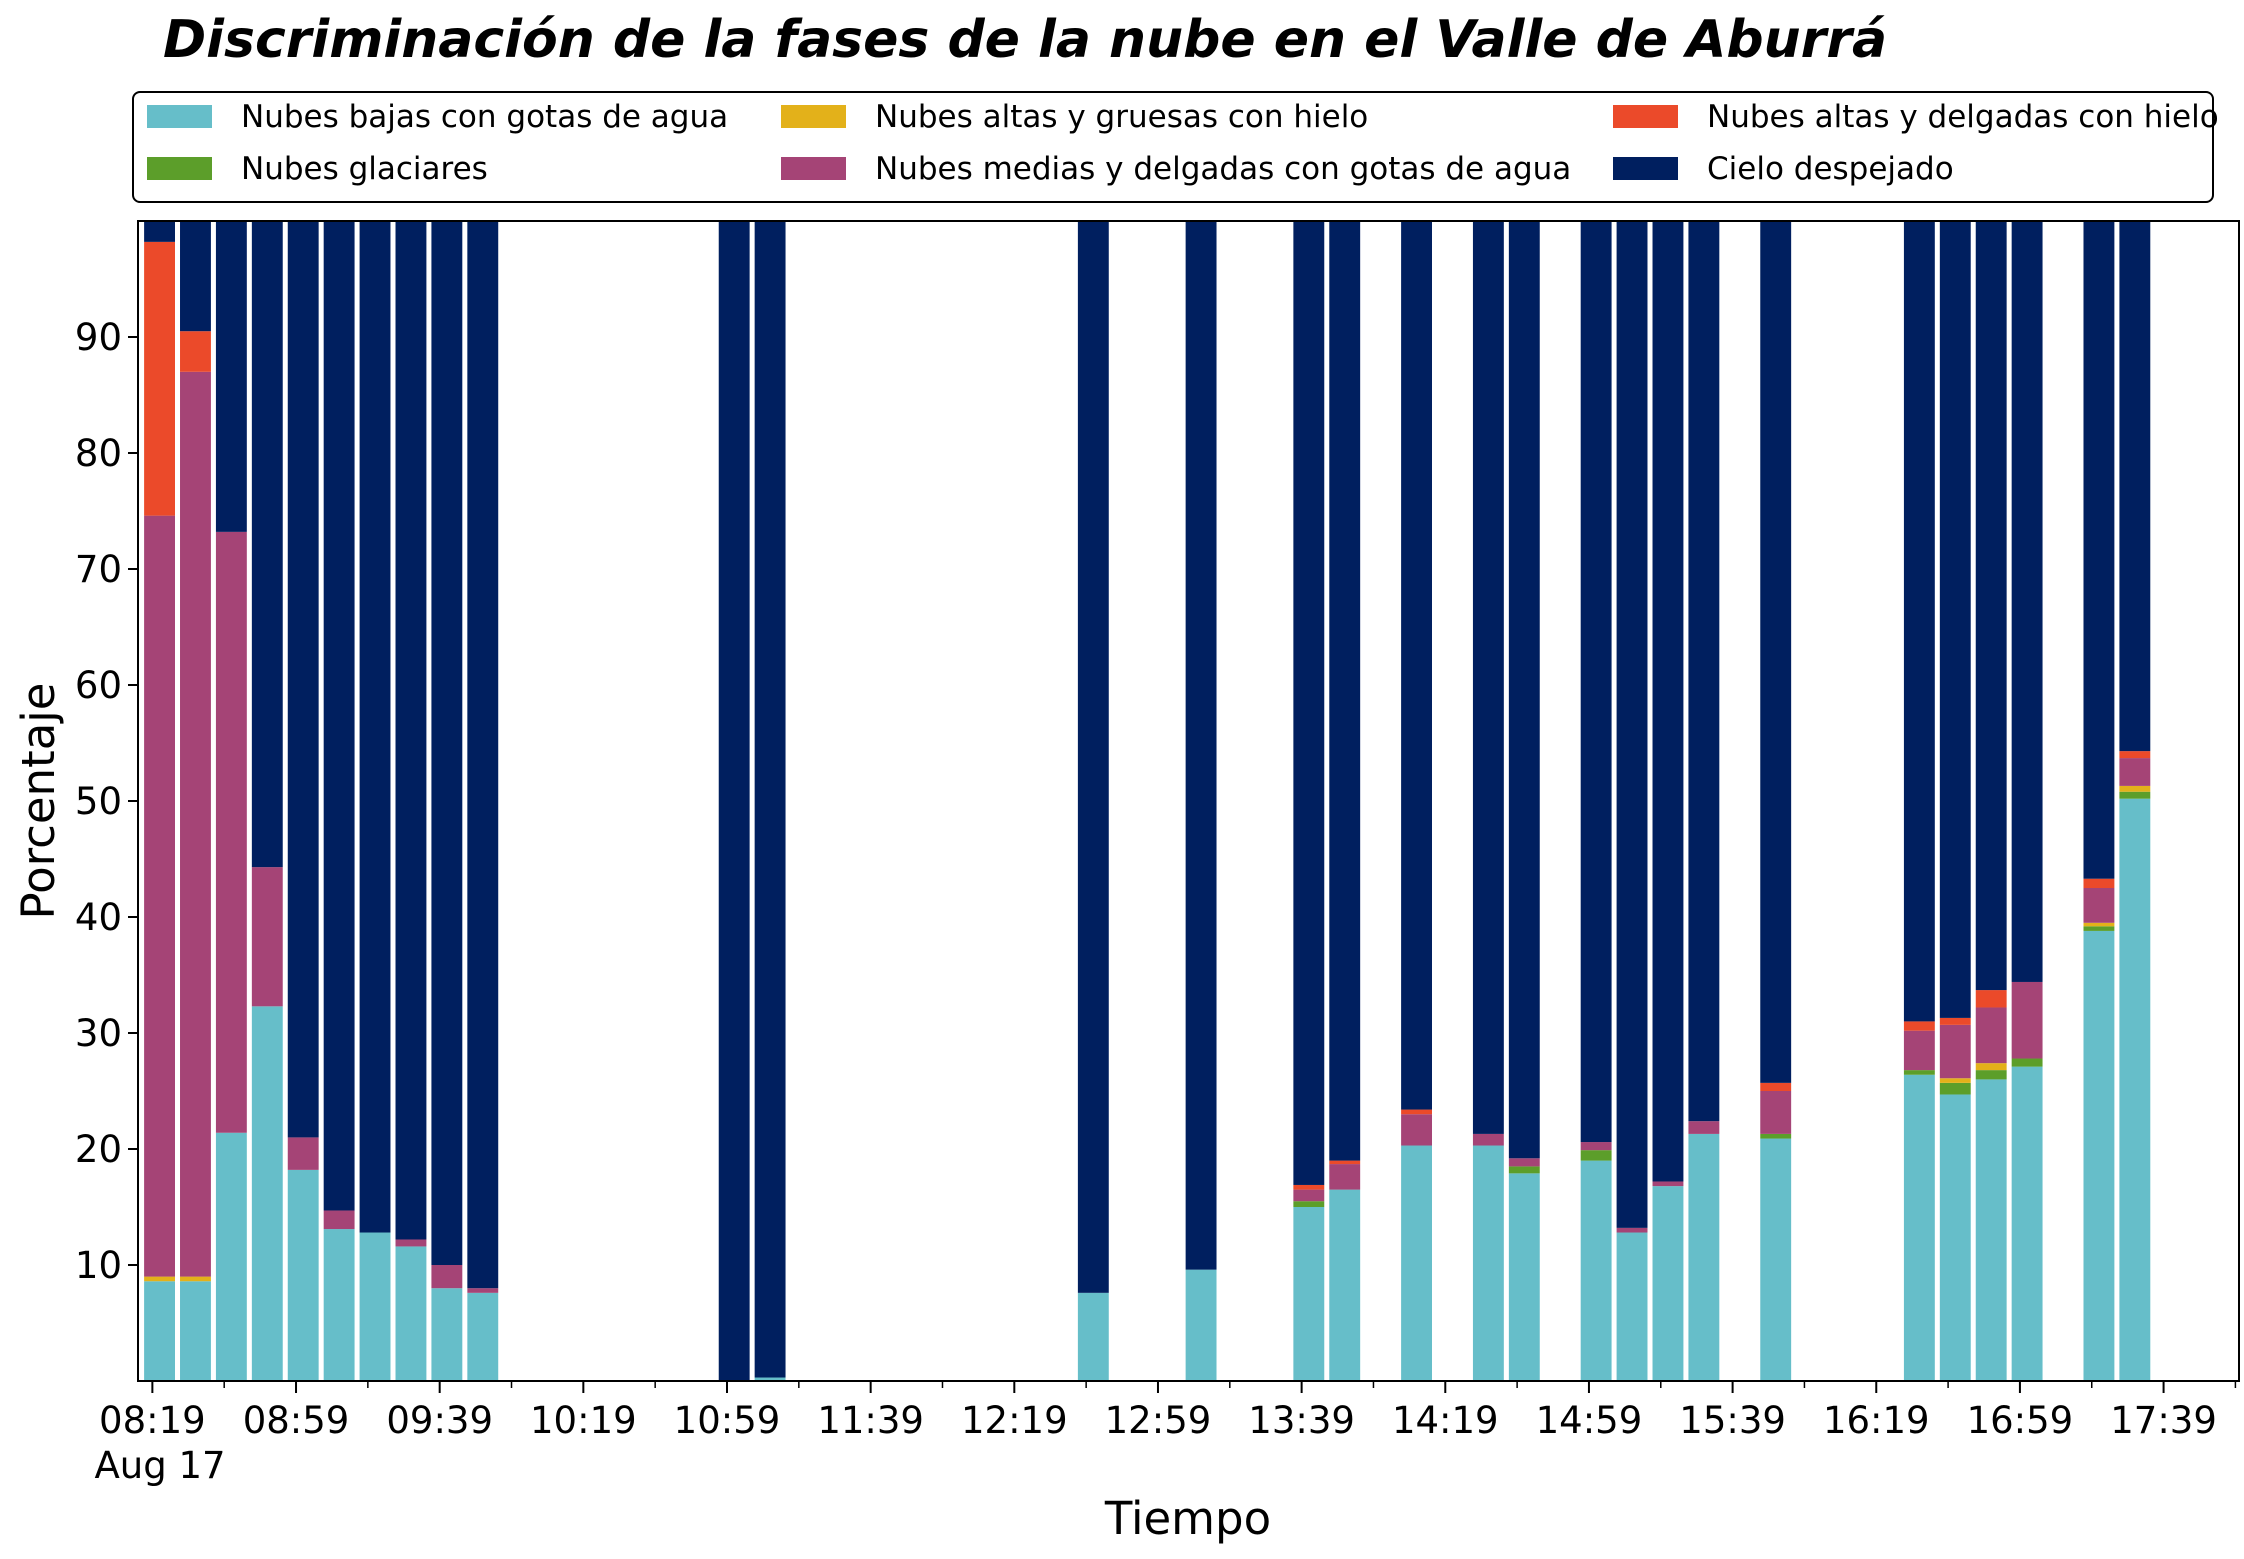 The height and width of the screenshot is (1559, 2244). What do you see at coordinates (813, 116) in the screenshot?
I see `legend-swatch-nubes-altas-y-gruesas-con-hielo` at bounding box center [813, 116].